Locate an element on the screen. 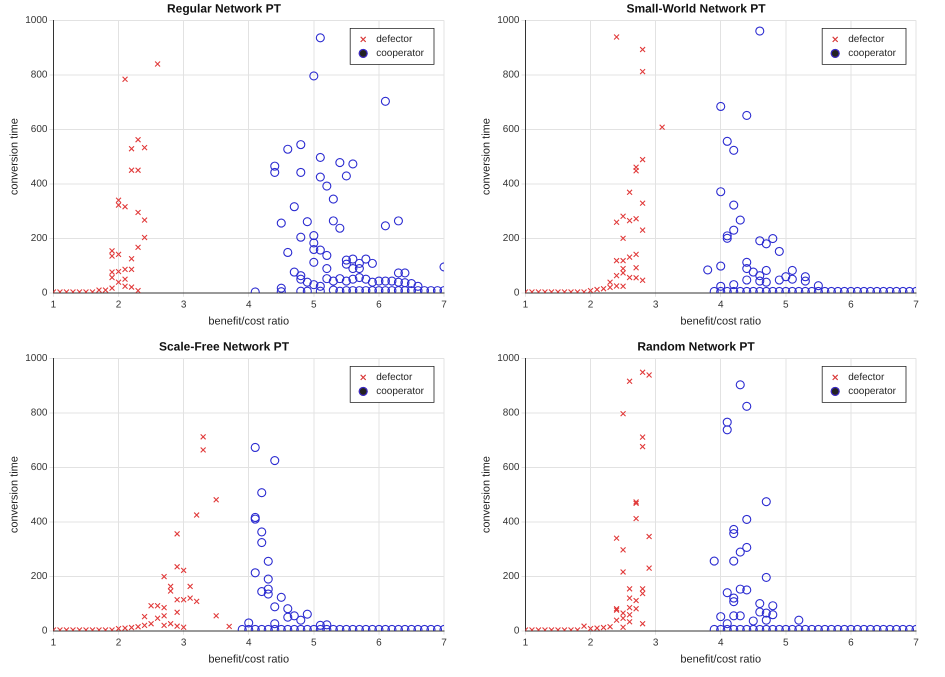 The height and width of the screenshot is (677, 945). x-tick-label: 4 is located at coordinates (721, 305).